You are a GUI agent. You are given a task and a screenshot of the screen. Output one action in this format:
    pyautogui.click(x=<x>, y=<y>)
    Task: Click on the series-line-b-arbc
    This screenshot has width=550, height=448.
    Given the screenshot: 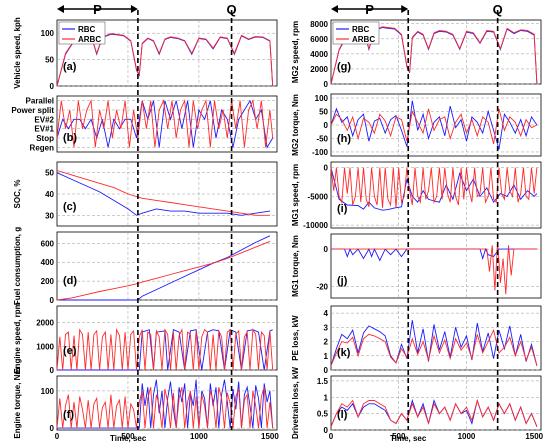 What is the action you would take?
    pyautogui.click(x=165, y=123)
    